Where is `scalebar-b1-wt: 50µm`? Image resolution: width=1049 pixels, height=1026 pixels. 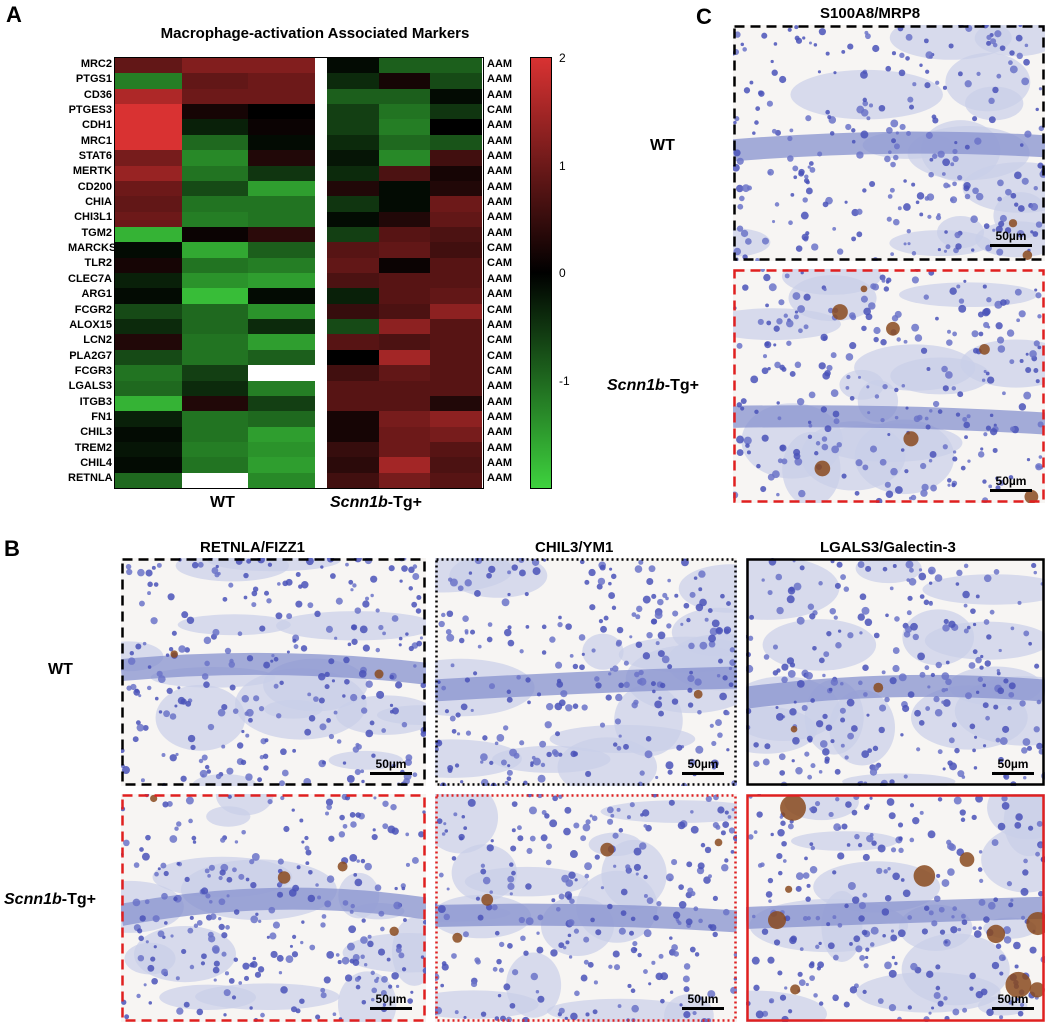 scalebar-b1-wt: 50µm is located at coordinates (391, 766).